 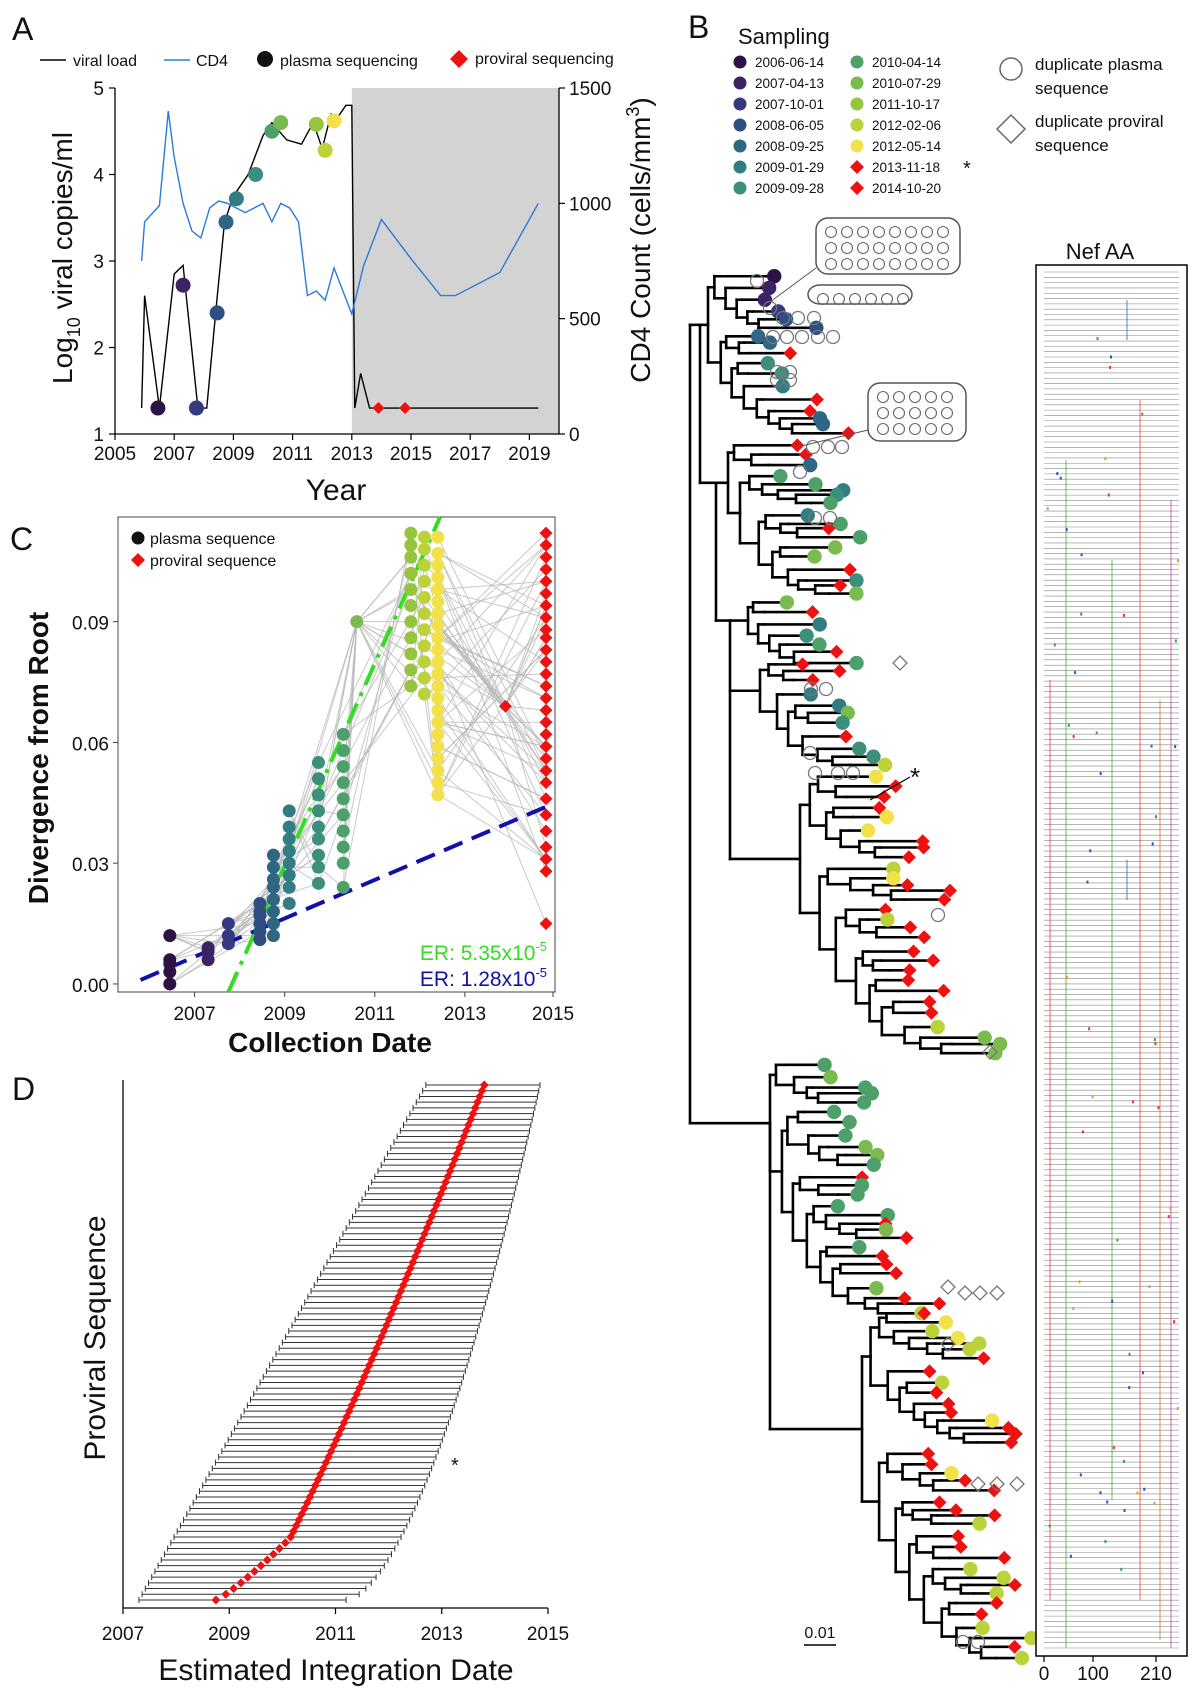 I want to click on panel-c-plot-area, so click(x=346, y=754).